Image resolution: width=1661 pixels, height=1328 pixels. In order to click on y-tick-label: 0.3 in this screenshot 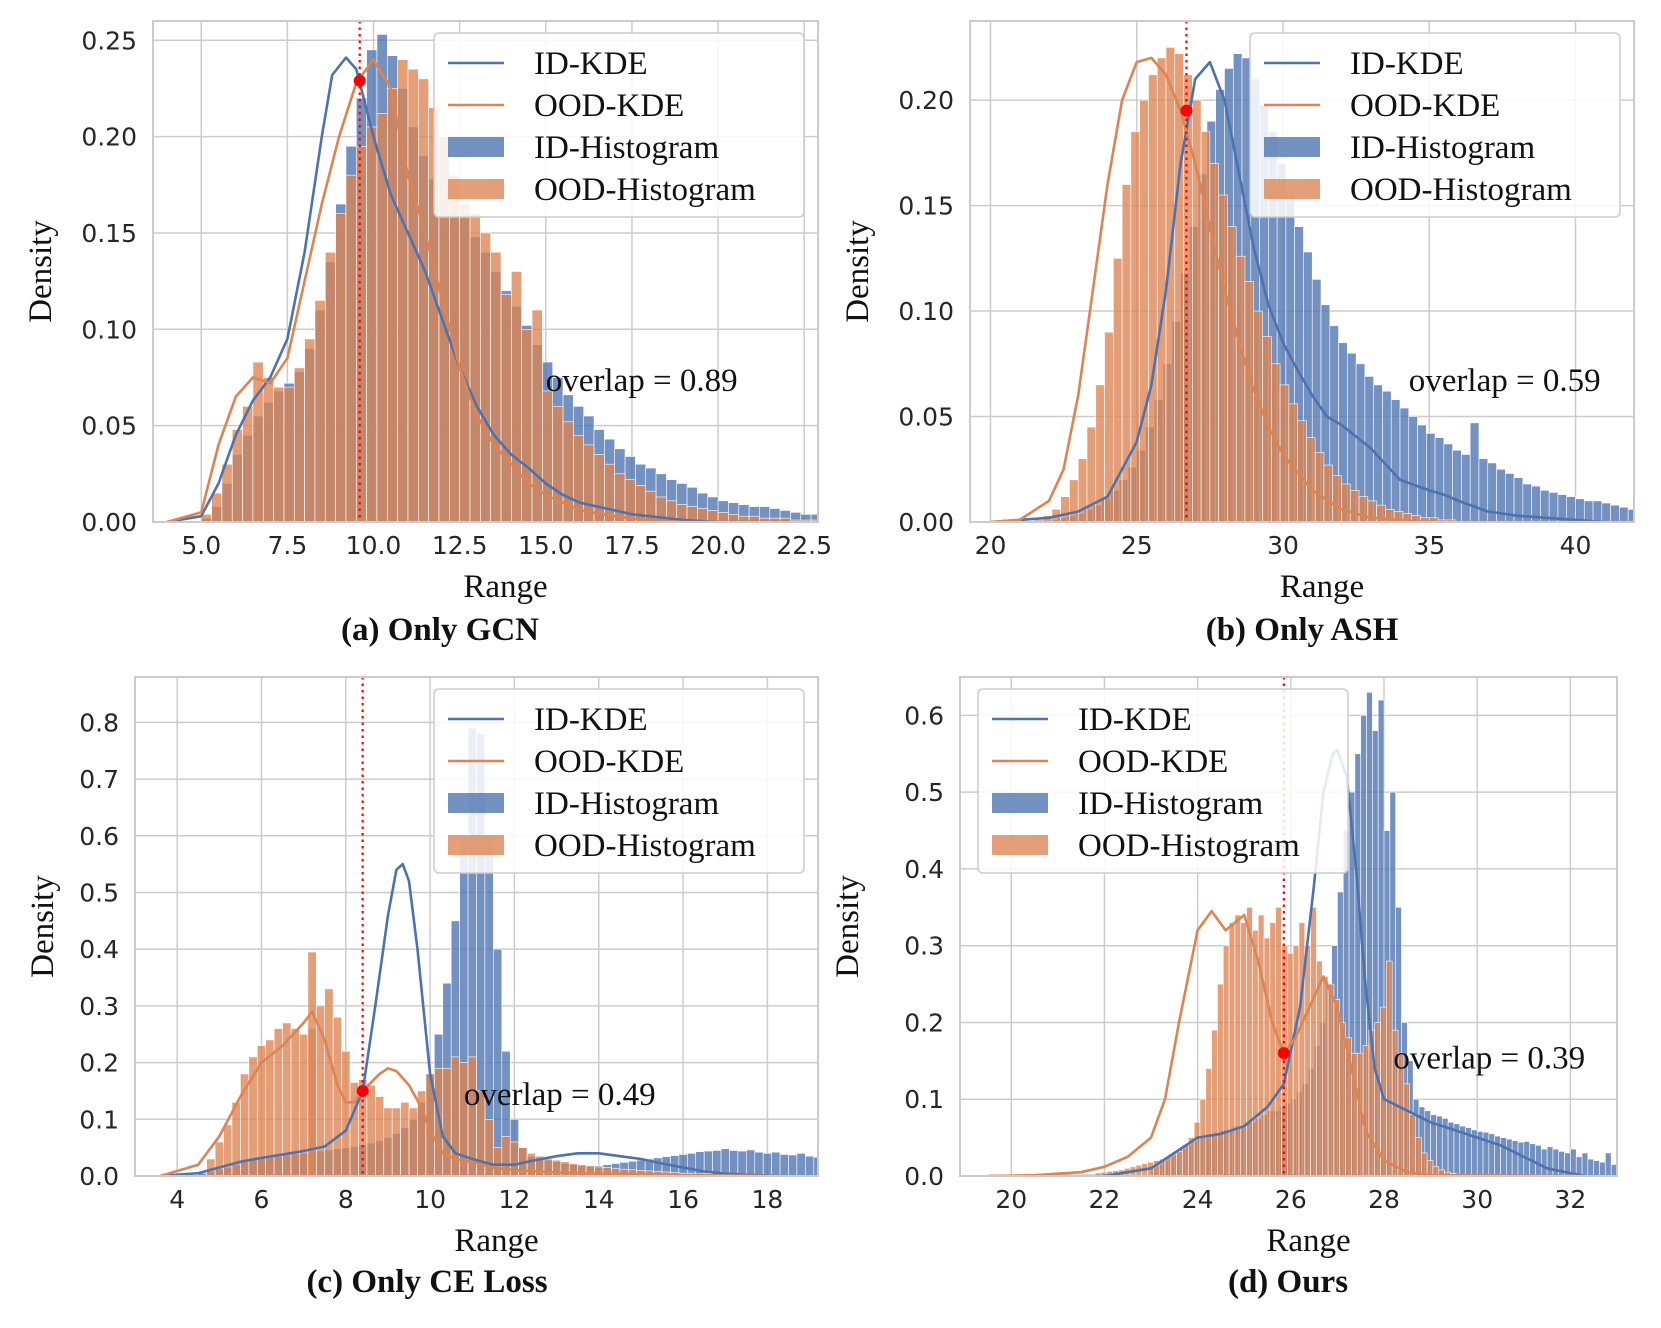, I will do `click(924, 946)`.